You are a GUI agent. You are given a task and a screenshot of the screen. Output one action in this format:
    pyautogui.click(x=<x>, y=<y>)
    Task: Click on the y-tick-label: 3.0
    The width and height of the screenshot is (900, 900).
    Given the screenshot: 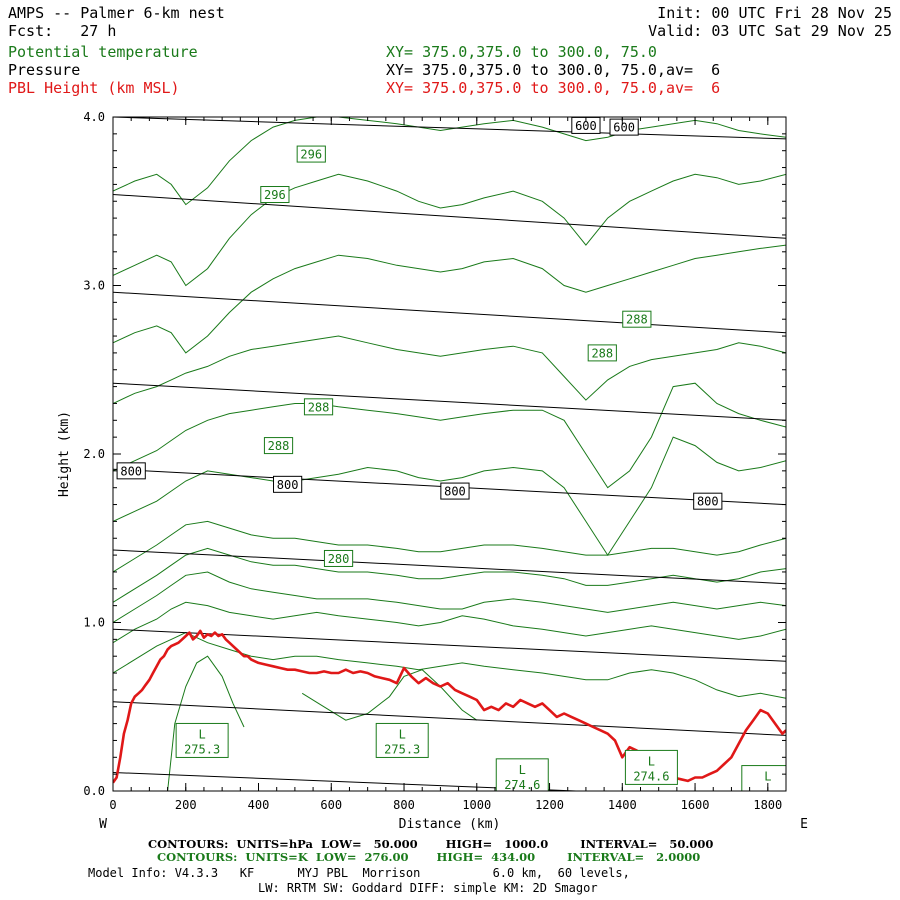 What is the action you would take?
    pyautogui.click(x=94, y=286)
    